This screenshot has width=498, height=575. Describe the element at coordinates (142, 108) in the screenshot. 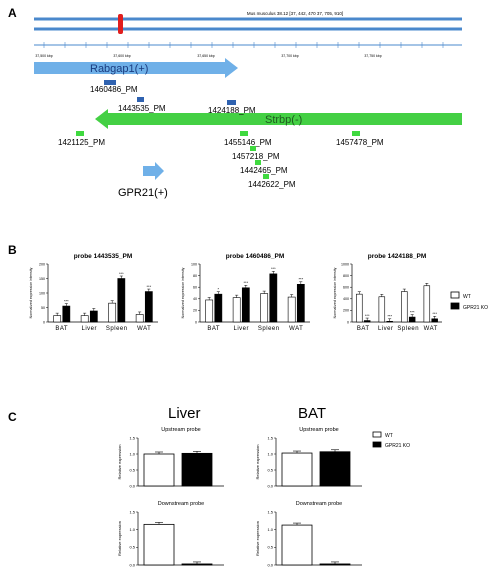

I see `probe-label: 1443535_PM` at that location.